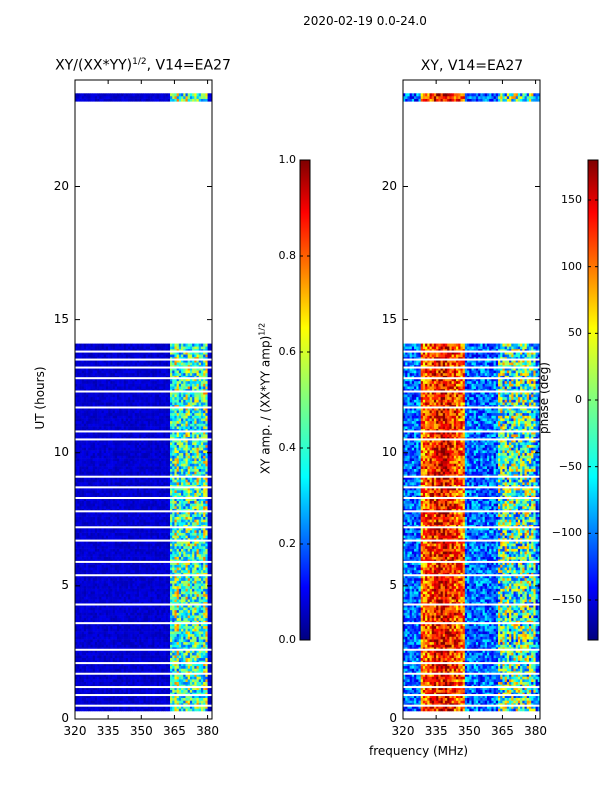 The image size is (600, 800). What do you see at coordinates (389, 318) in the screenshot?
I see `right-y-tick-label: 15` at bounding box center [389, 318].